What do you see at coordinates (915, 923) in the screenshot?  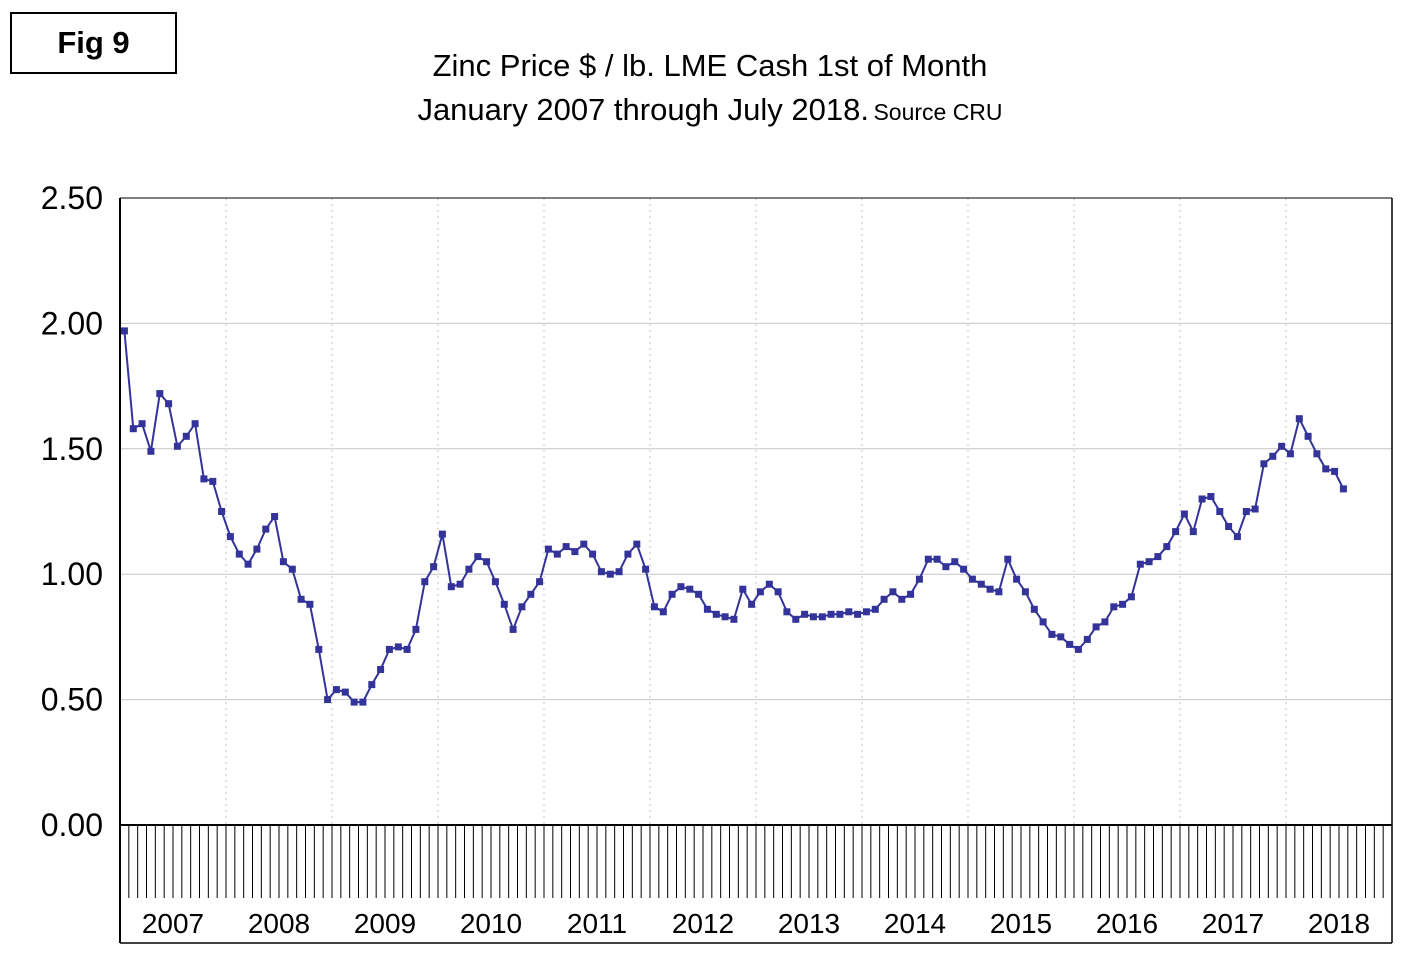 I see `x-year-label: 2014` at bounding box center [915, 923].